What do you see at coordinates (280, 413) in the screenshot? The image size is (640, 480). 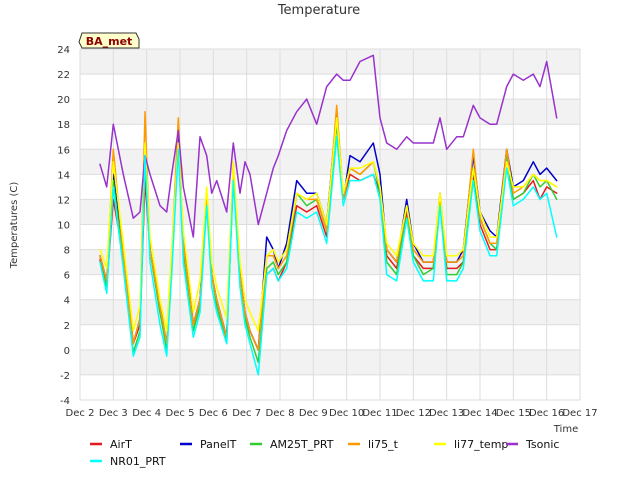 I see `x-tick-label: Dec 8` at bounding box center [280, 413].